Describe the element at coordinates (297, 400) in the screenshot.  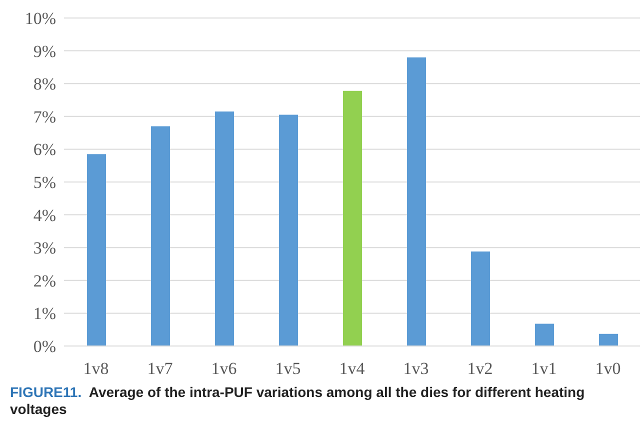
I see `chart-title: FIGURE11. Average of the intra-PUF variations among all the dies for different heating voltages` at that location.